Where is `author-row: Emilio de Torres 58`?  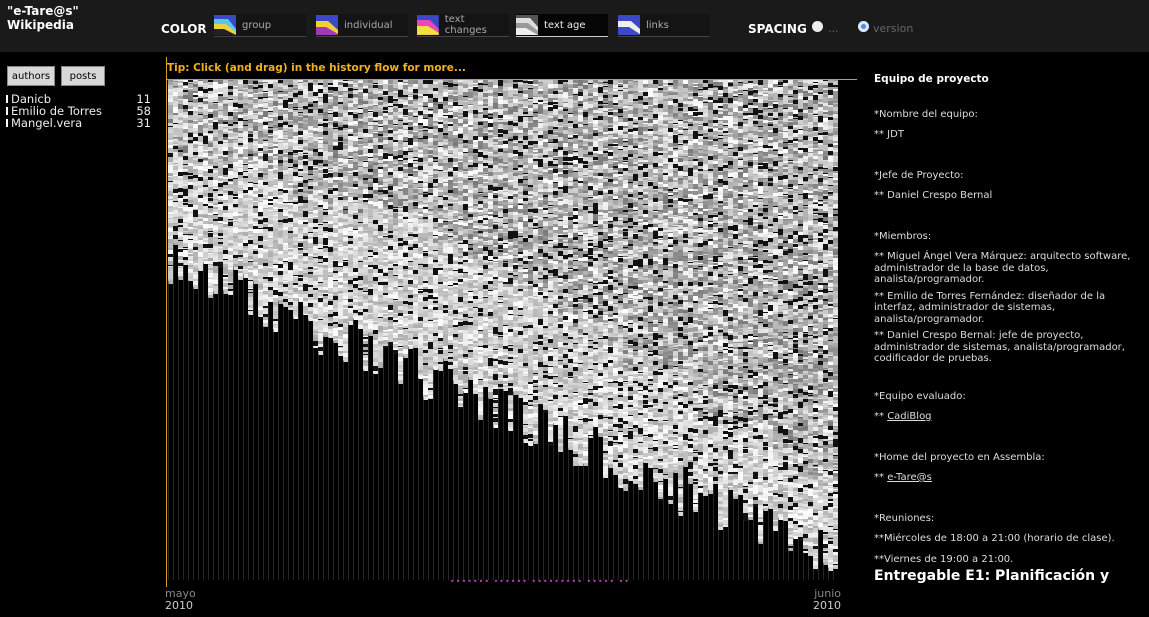 author-row: Emilio de Torres 58 is located at coordinates (78, 111).